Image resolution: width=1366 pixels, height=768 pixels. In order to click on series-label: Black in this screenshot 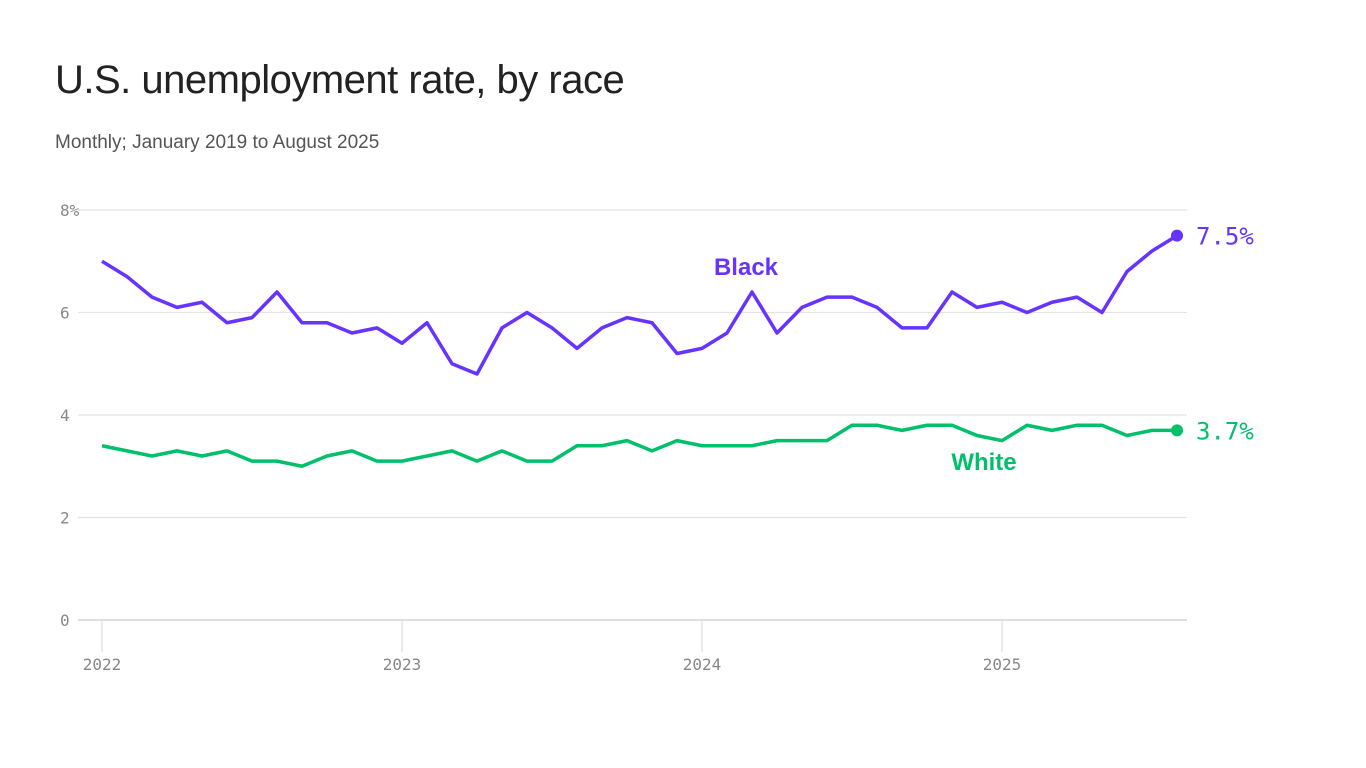, I will do `click(746, 267)`.